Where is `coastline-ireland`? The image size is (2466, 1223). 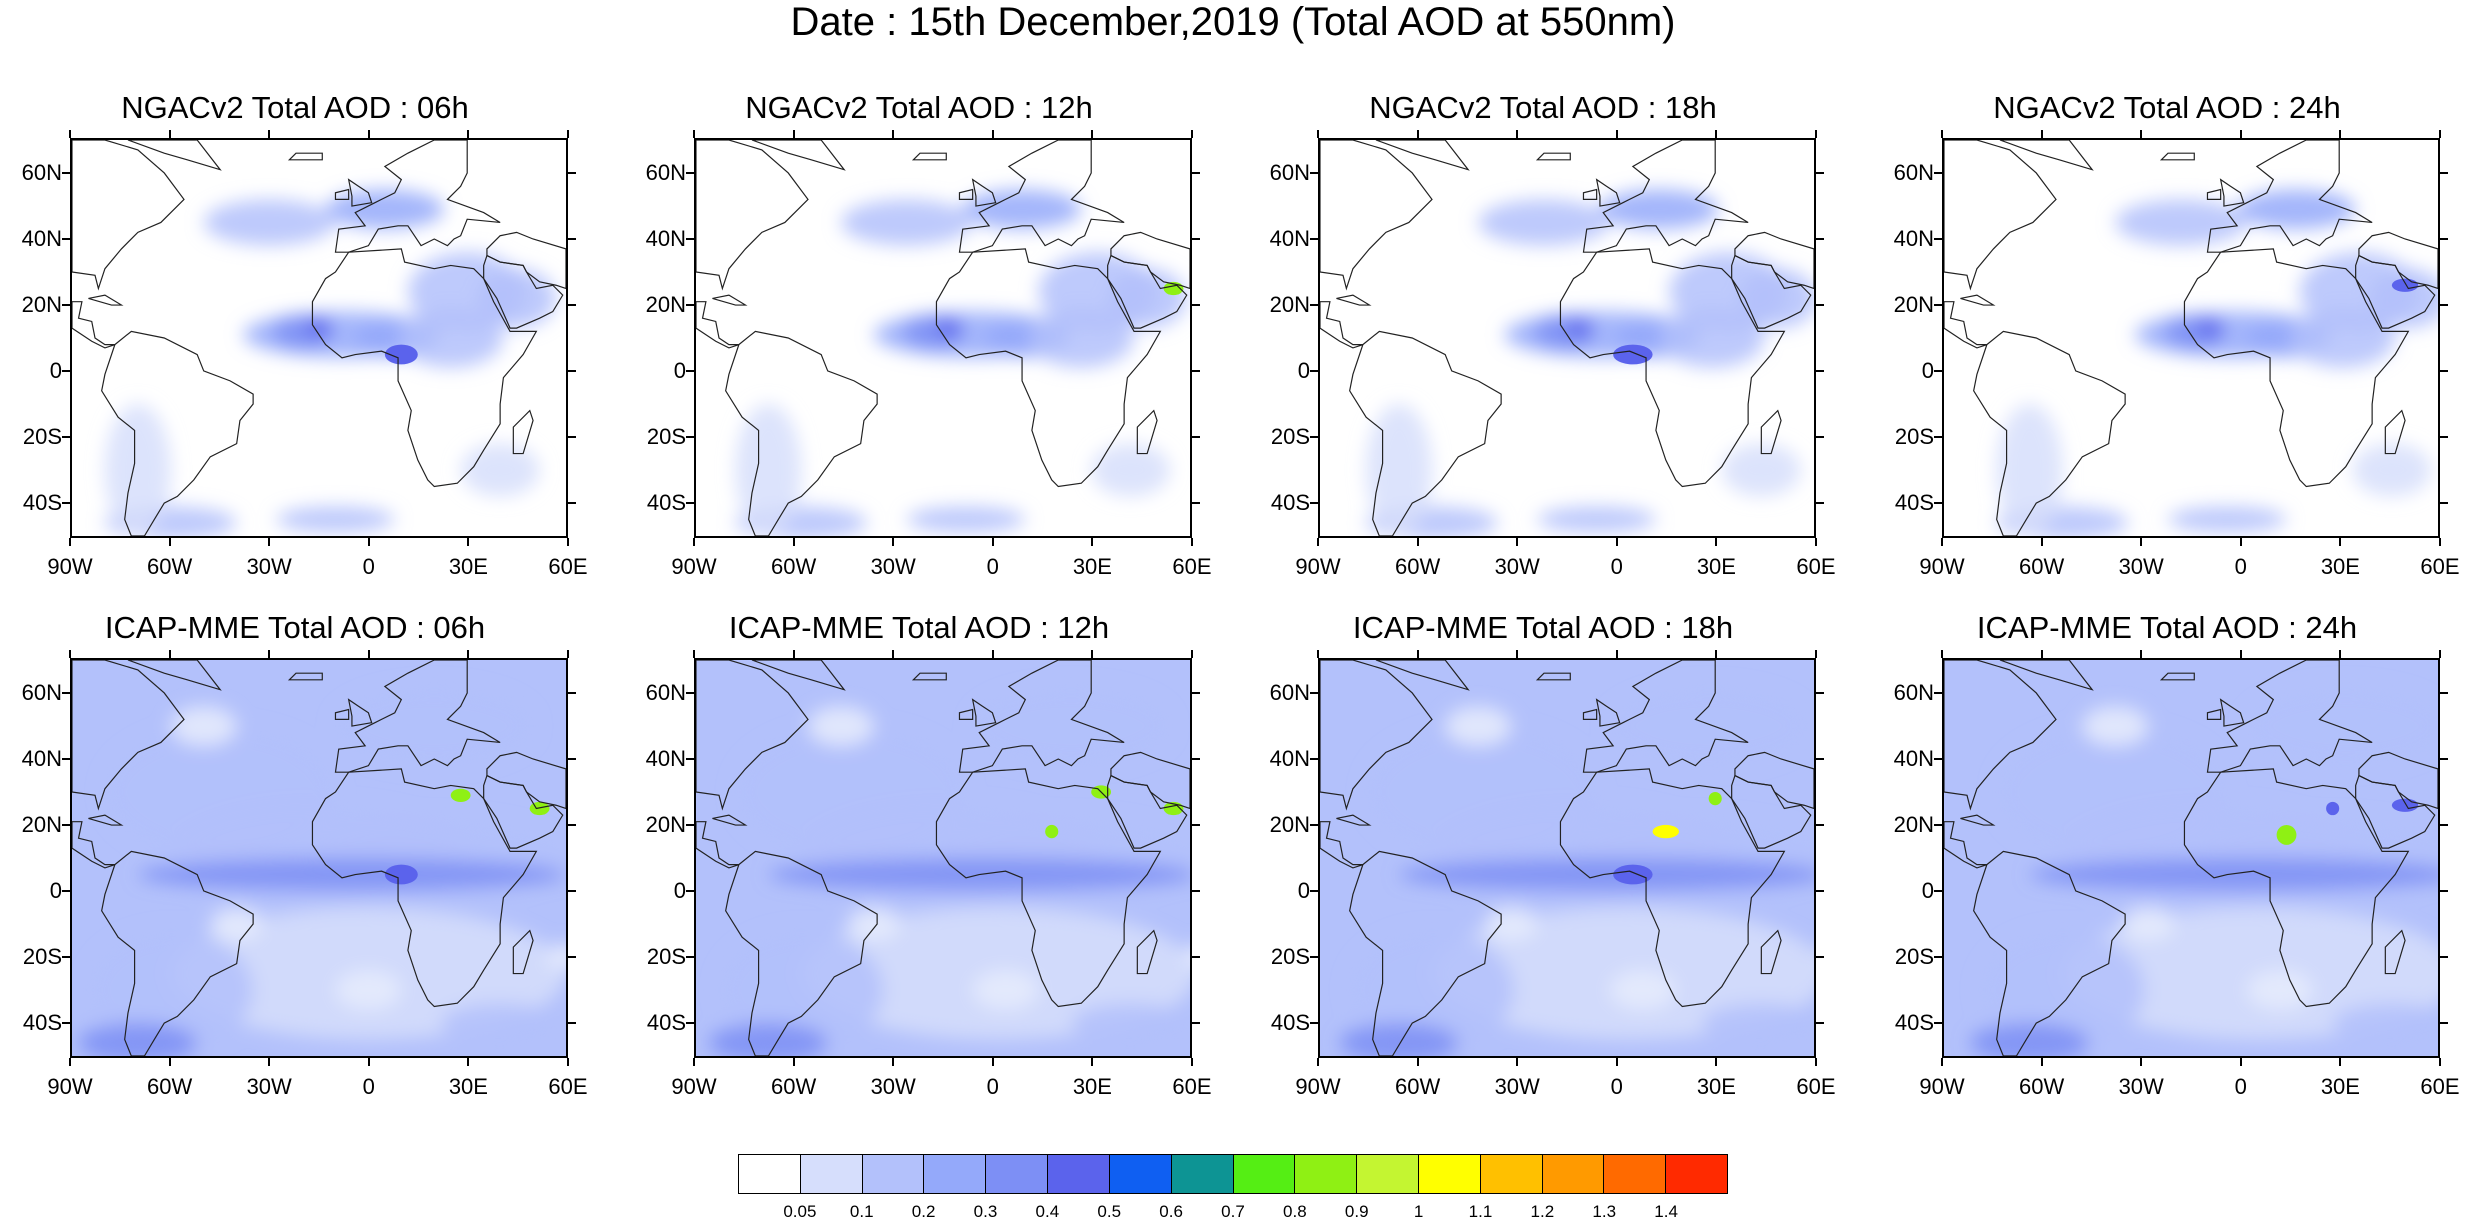
coastline-ireland is located at coordinates (2214, 714).